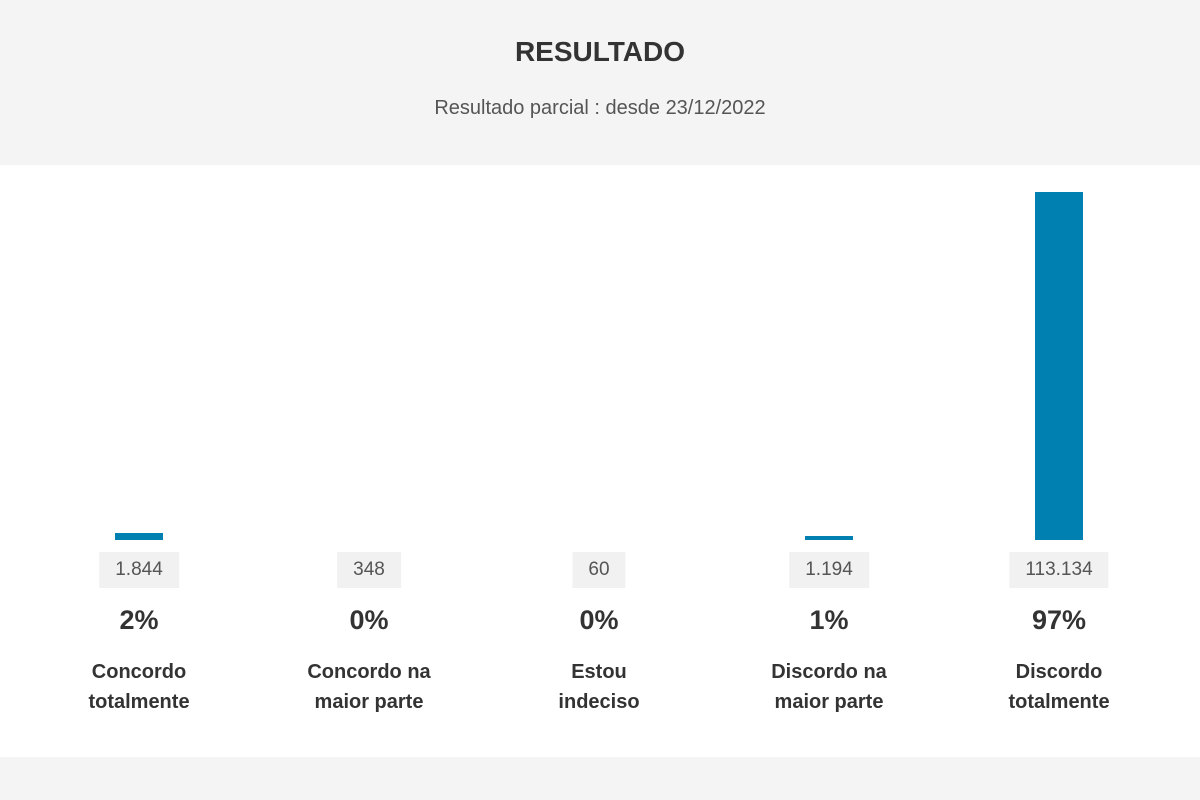 The width and height of the screenshot is (1200, 800). I want to click on percentage-label: 97%, so click(1059, 620).